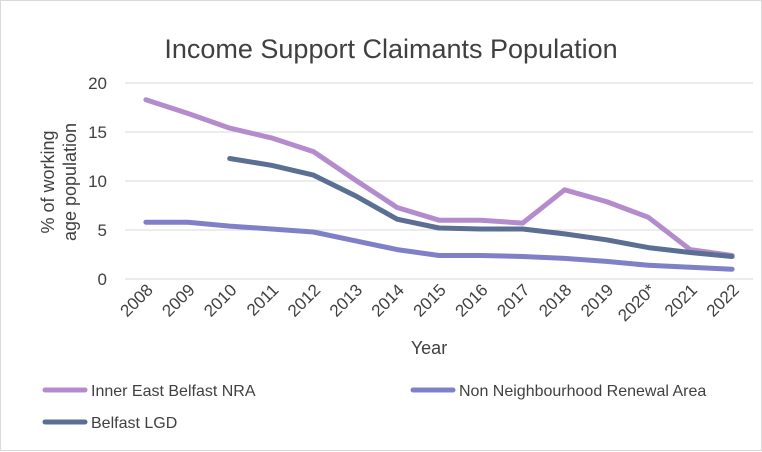  I want to click on legend-item-belfast-lgd: Belfast LGD, so click(109, 423).